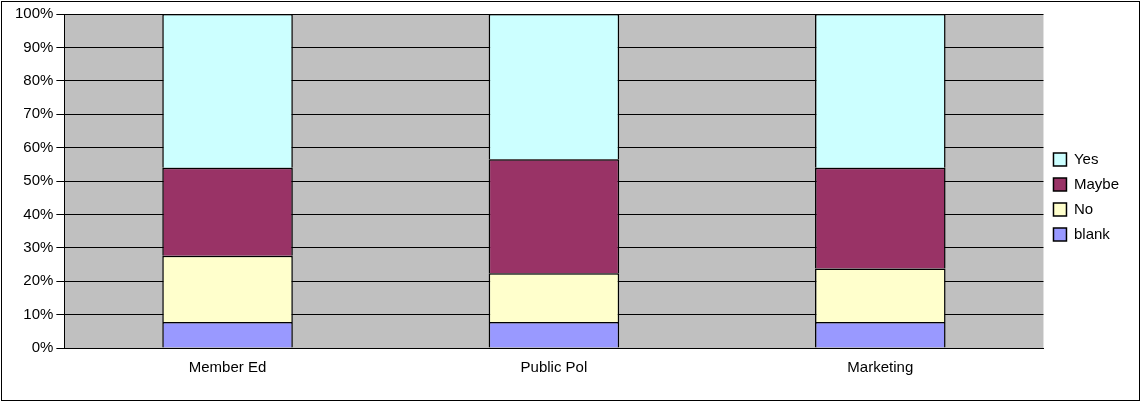  Describe the element at coordinates (38, 79) in the screenshot. I see `y-tick-label: 80%` at that location.